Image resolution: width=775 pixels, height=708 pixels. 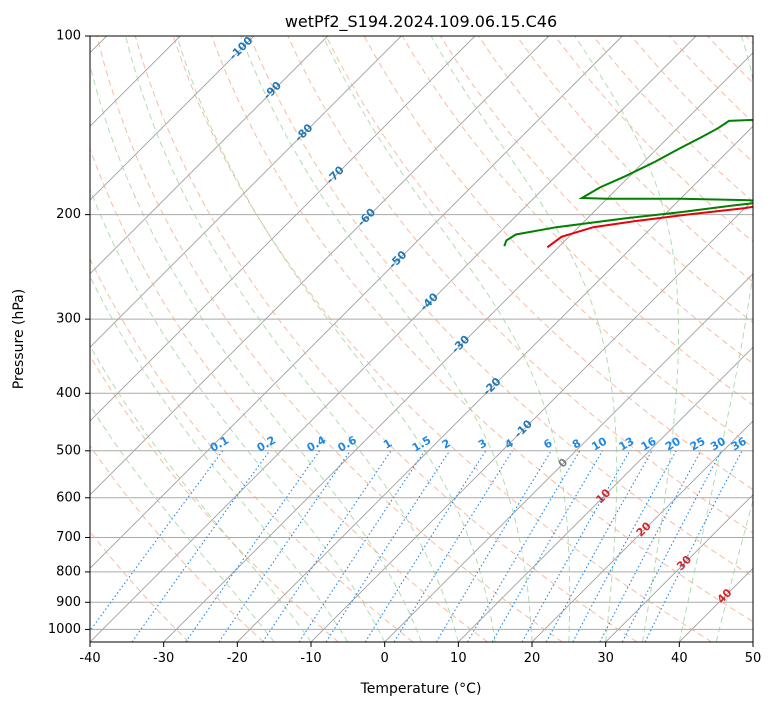 I want to click on mixing-ratio-label: 6, so click(x=547, y=443).